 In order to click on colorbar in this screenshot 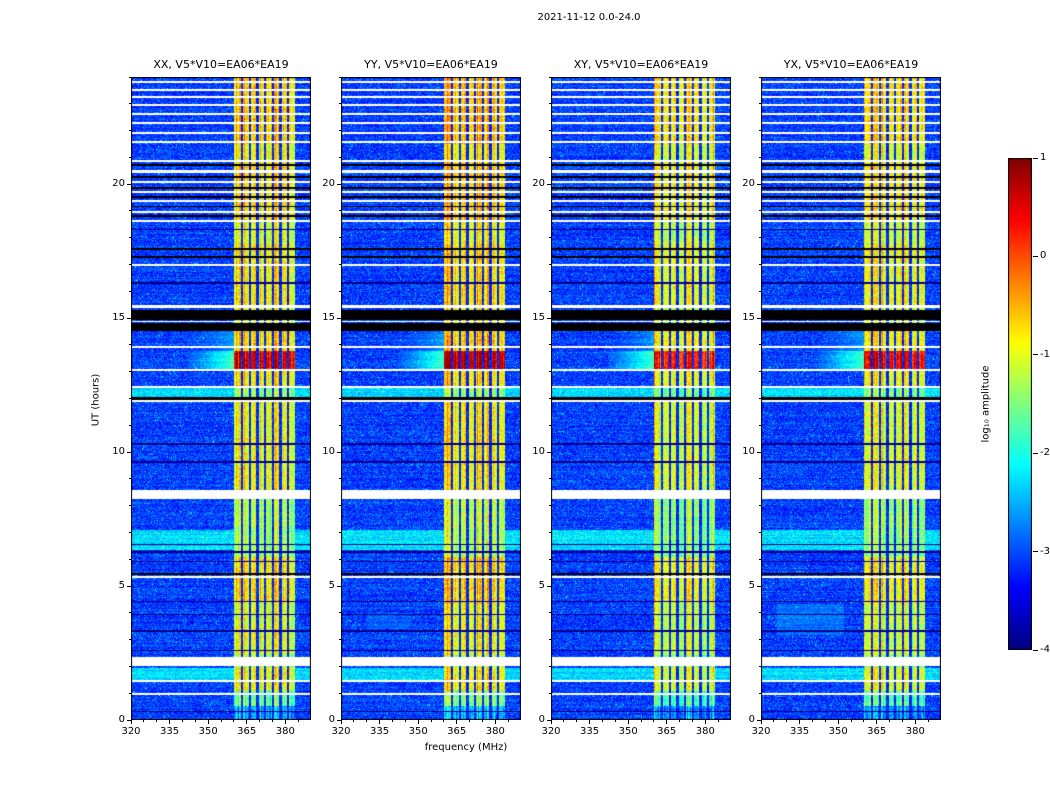, I will do `click(1020, 404)`.